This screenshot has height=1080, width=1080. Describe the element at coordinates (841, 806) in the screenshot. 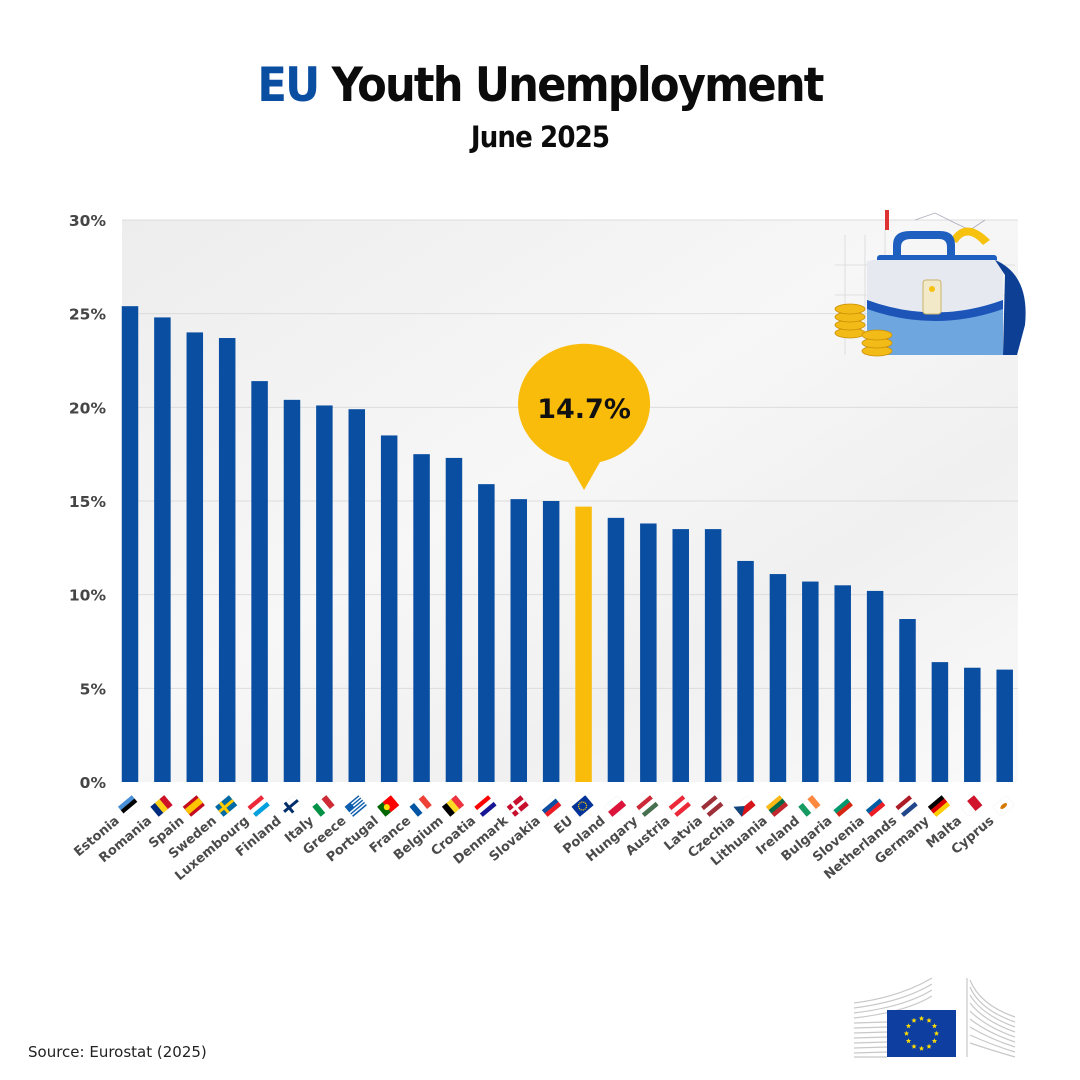

I see `flag-icon-bulgaria` at that location.